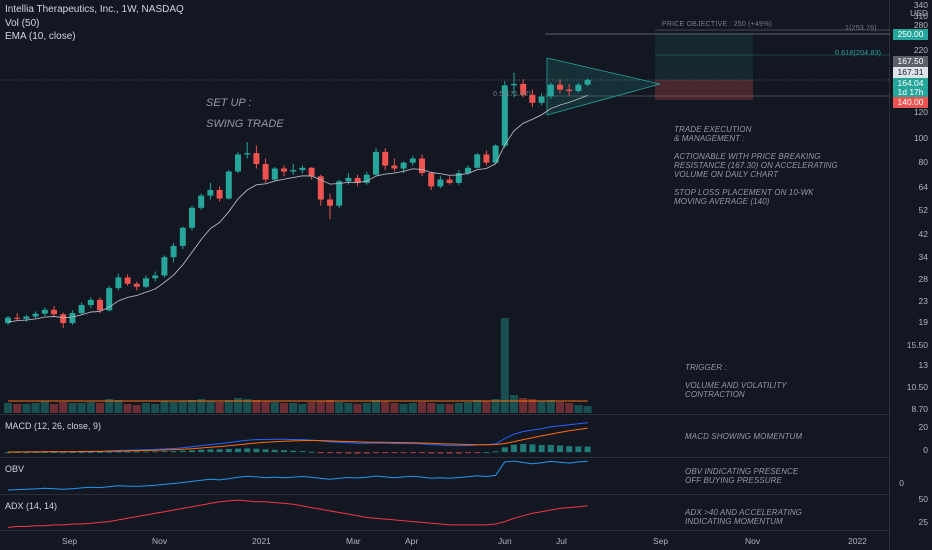 This screenshot has width=932, height=550. I want to click on obv-line, so click(297, 475).